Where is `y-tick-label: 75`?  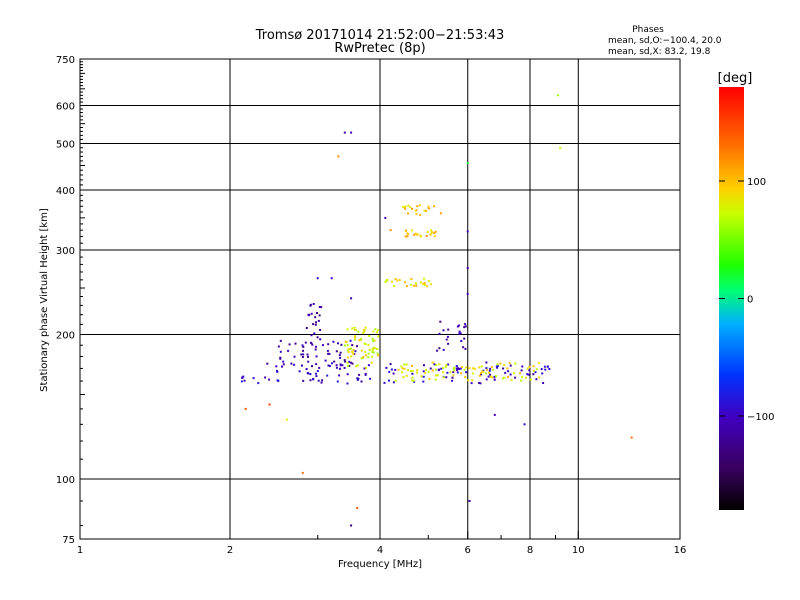
y-tick-label: 75 is located at coordinates (68, 540).